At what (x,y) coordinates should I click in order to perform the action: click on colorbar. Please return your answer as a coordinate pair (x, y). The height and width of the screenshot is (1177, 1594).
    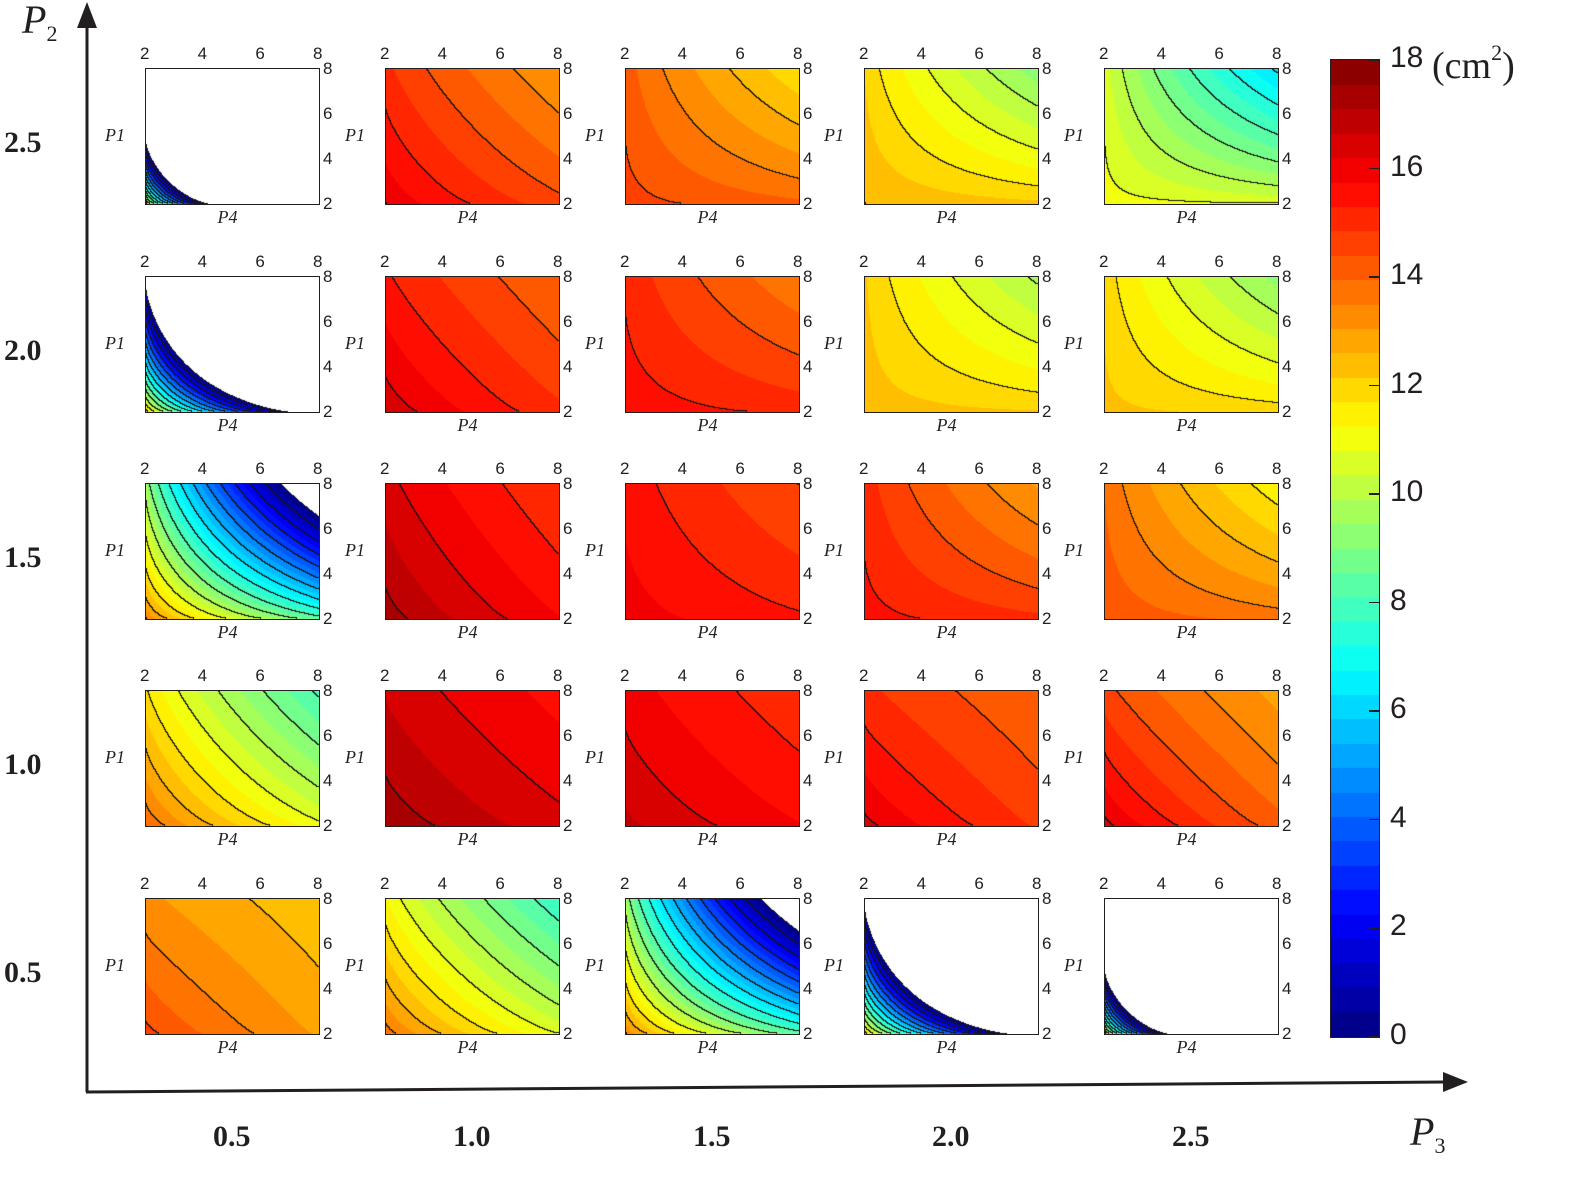
    Looking at the image, I should click on (1355, 548).